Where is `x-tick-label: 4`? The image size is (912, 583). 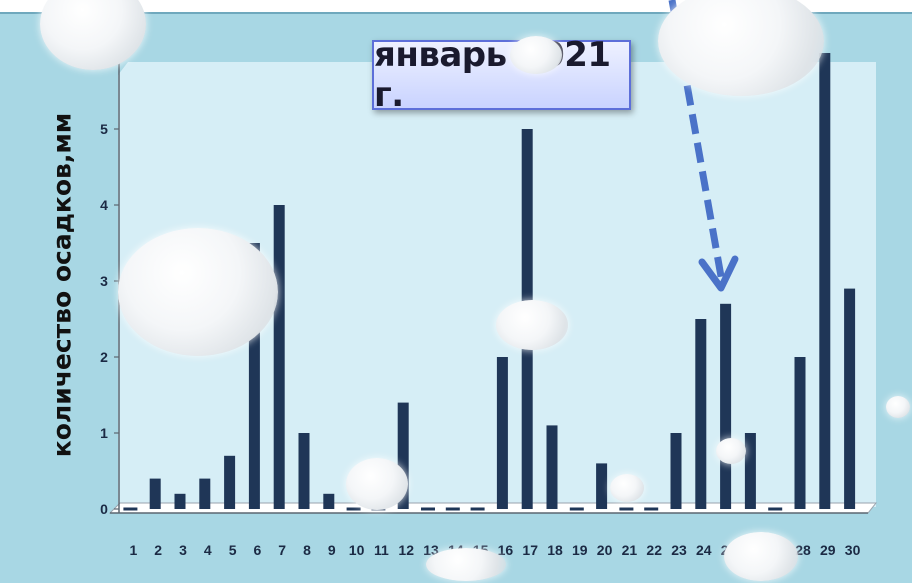
x-tick-label: 4 is located at coordinates (208, 550).